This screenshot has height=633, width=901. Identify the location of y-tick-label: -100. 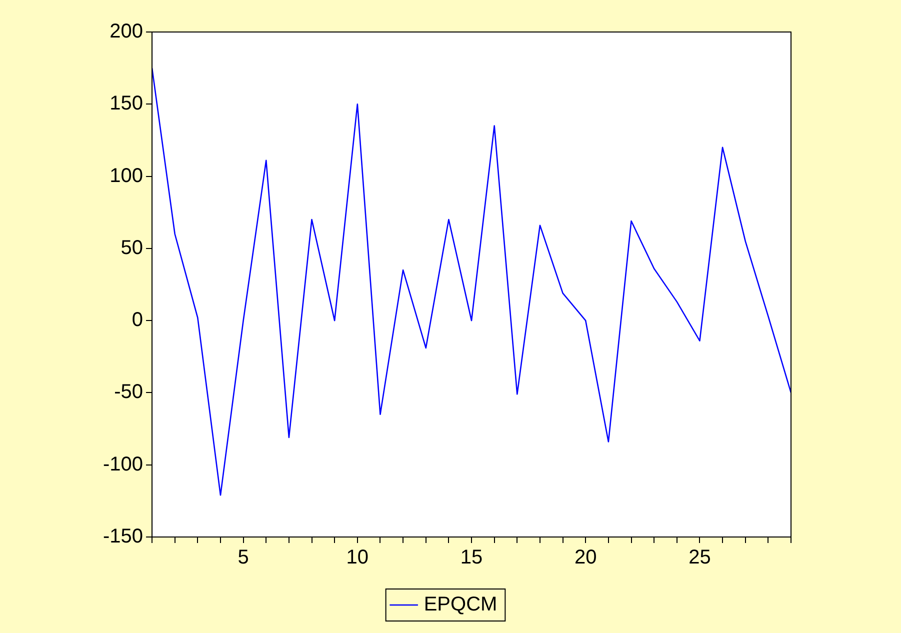
(123, 464).